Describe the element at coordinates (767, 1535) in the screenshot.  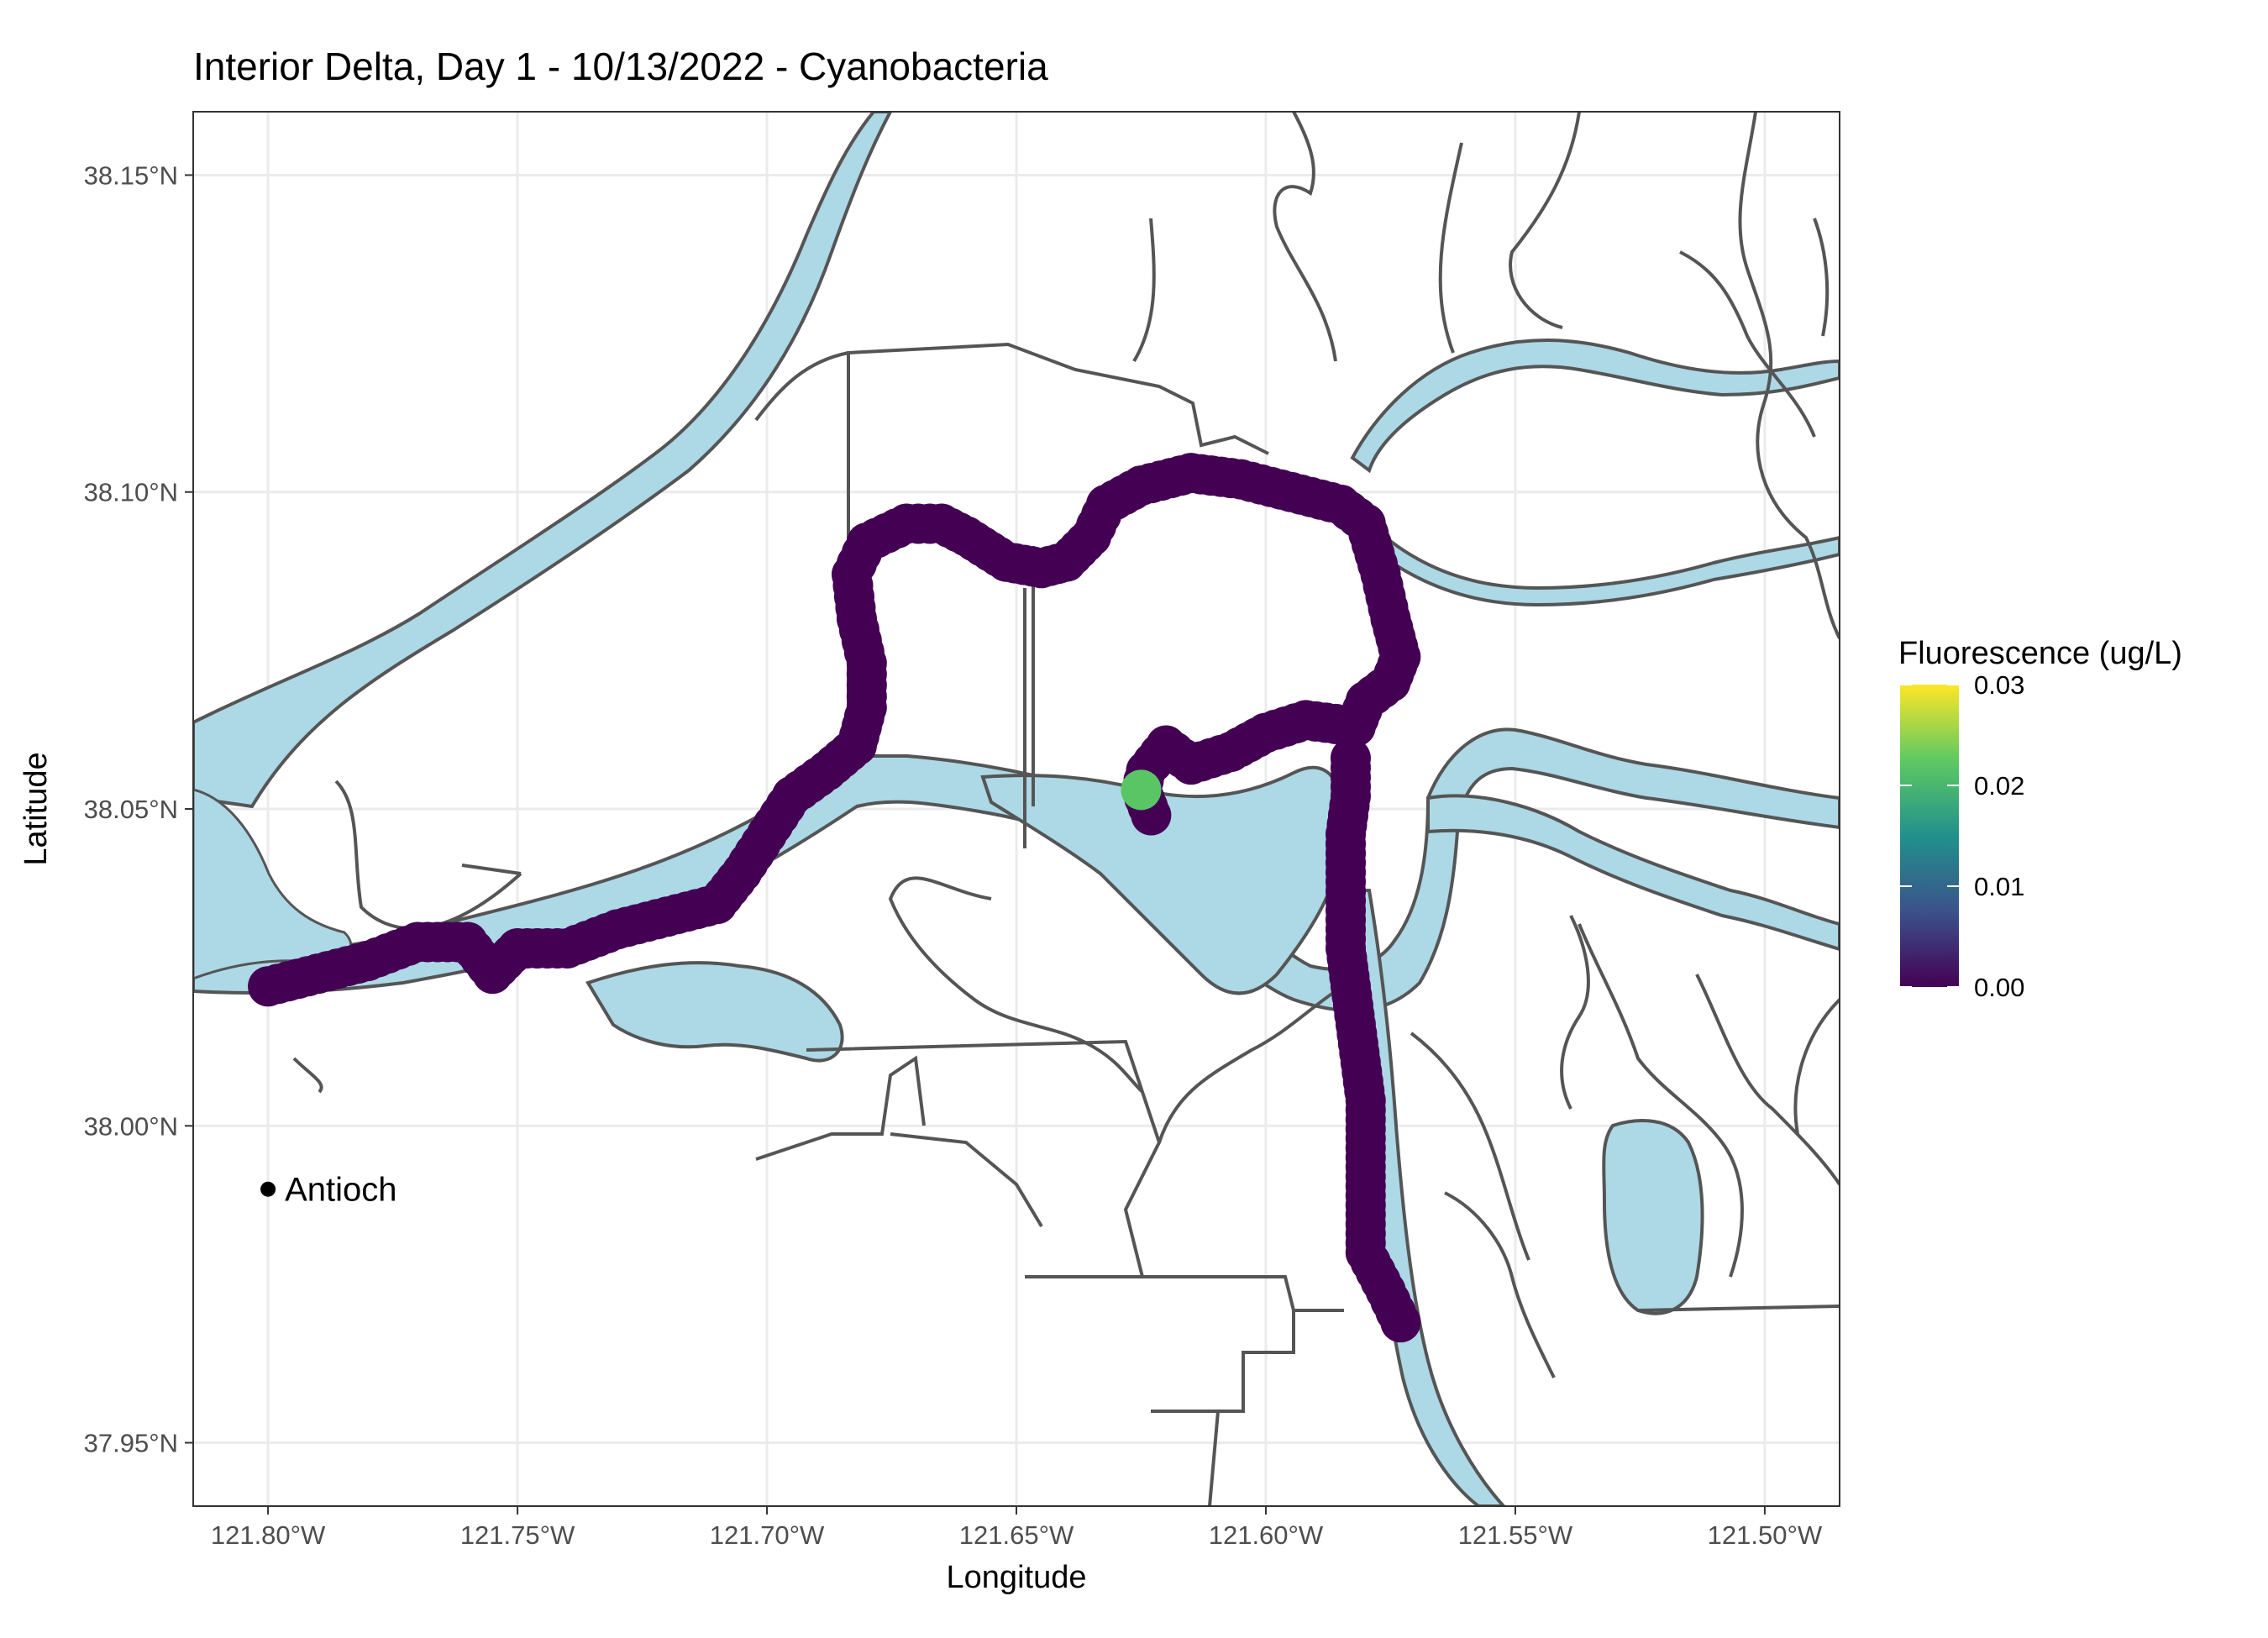
I see `x-tick-label: 121.70°W` at that location.